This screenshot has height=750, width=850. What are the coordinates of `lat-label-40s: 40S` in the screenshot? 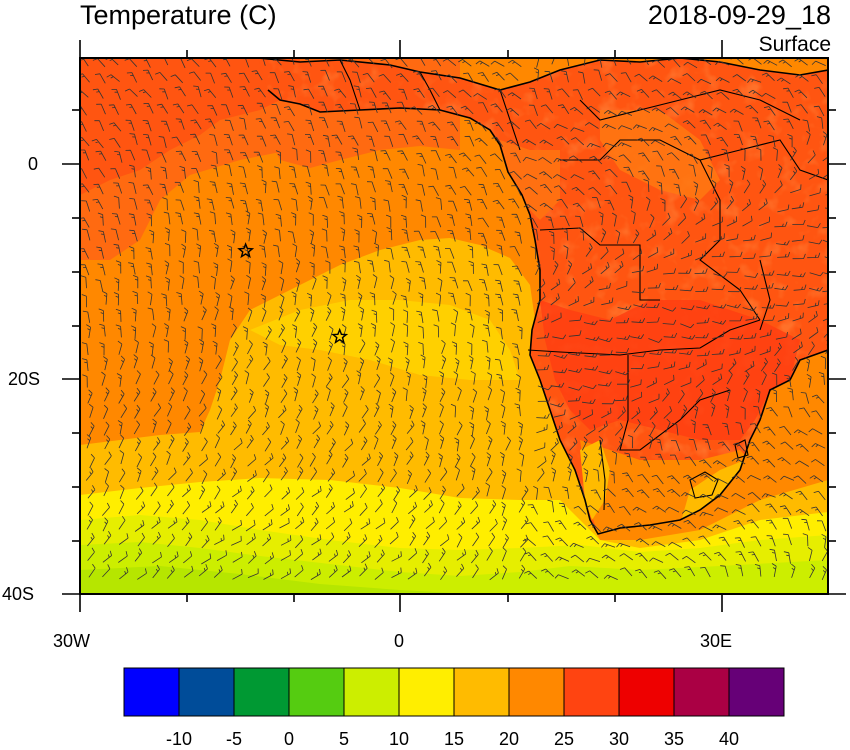 It's located at (18, 594).